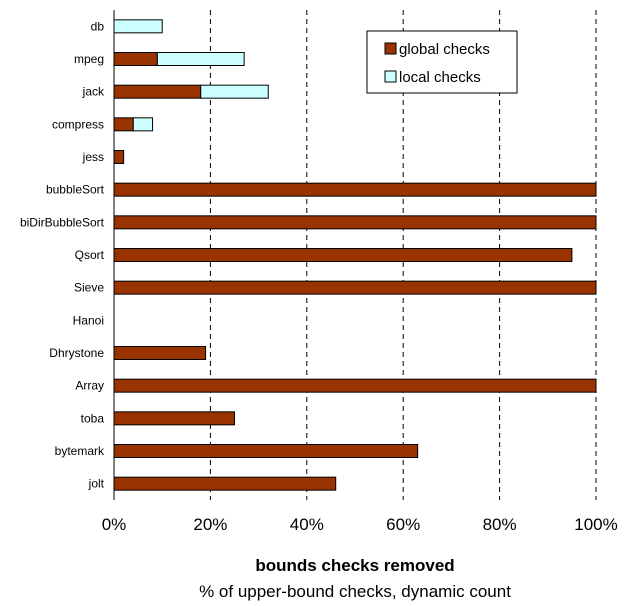 This screenshot has width=624, height=606. I want to click on category-label: Hanoi, so click(88, 320).